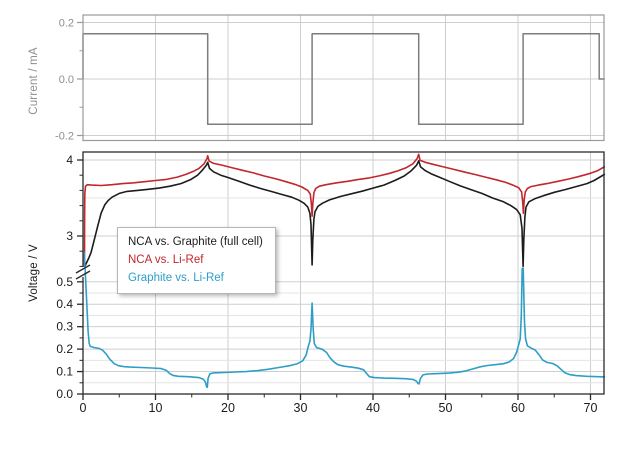 The height and width of the screenshot is (457, 640). I want to click on svg-text: 10, so click(156, 408).